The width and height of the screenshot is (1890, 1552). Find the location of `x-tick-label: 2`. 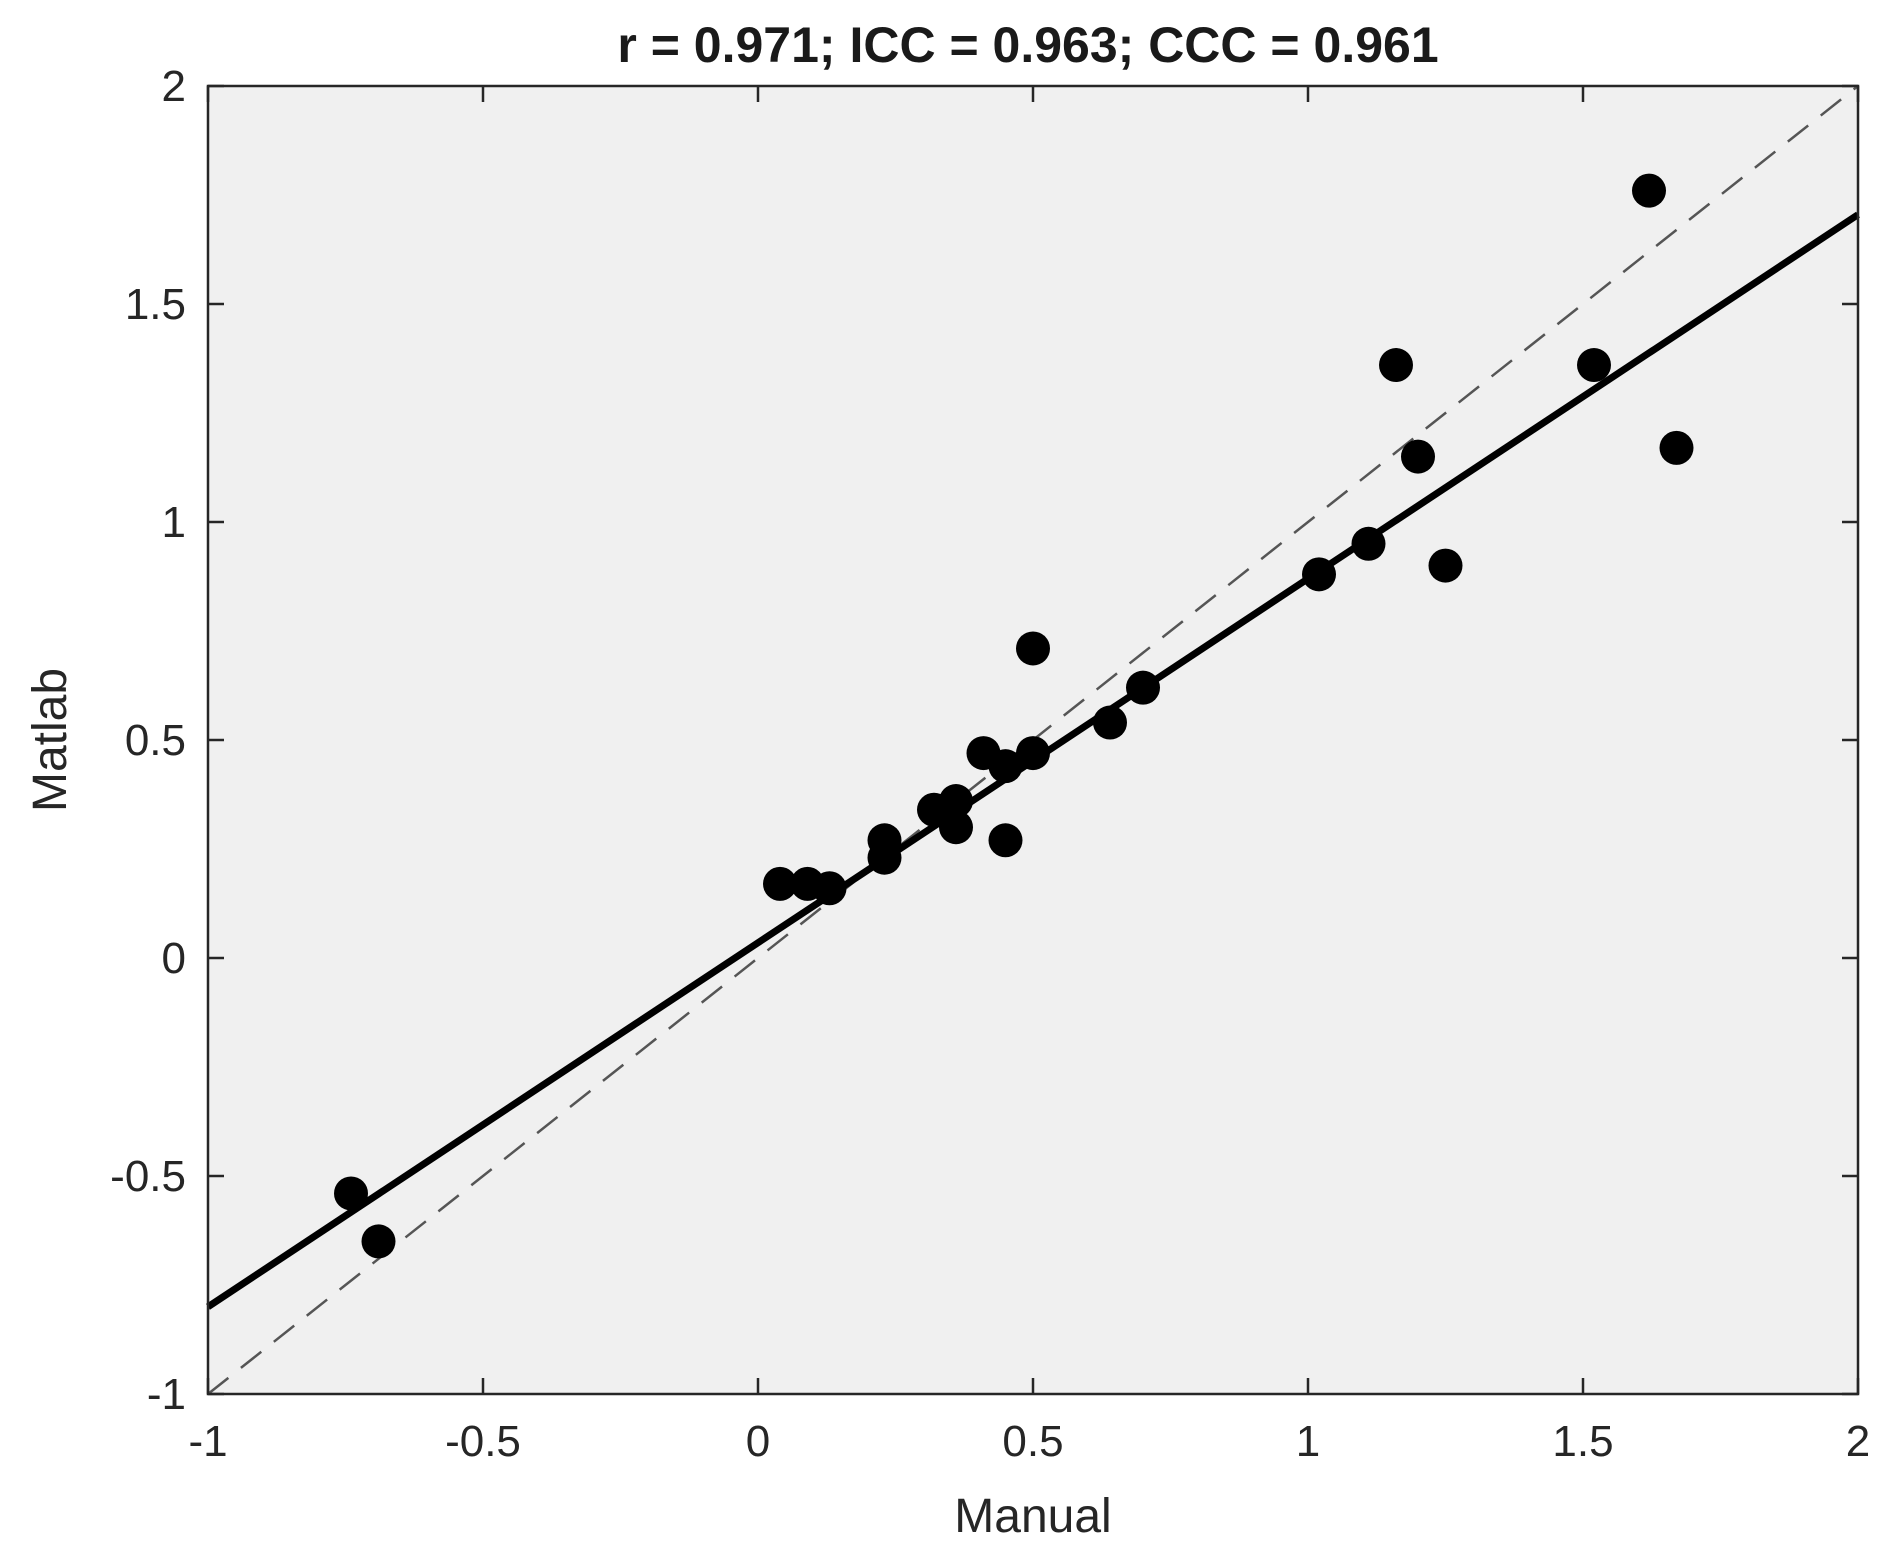

x-tick-label: 2 is located at coordinates (1858, 1441).